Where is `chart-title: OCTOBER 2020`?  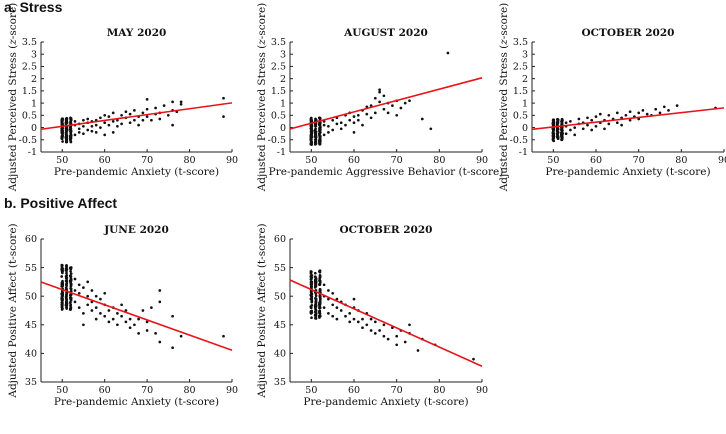
chart-title: OCTOBER 2020 is located at coordinates (386, 230).